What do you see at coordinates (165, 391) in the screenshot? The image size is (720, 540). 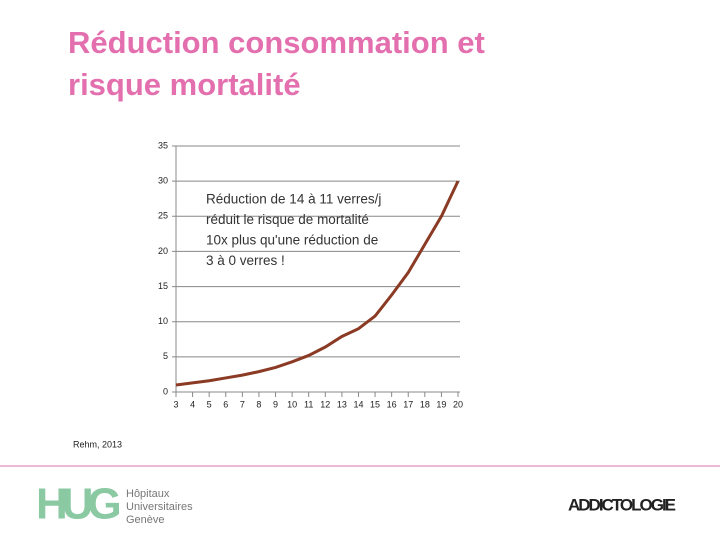 I see `y-tick-label: 0` at bounding box center [165, 391].